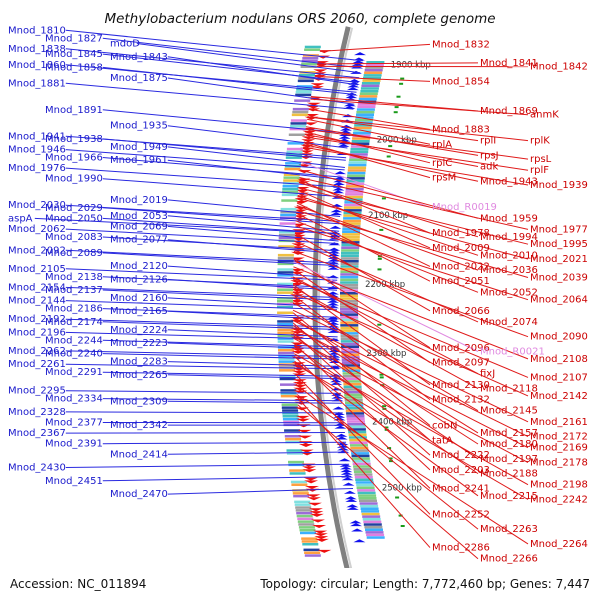 Image resolution: width=600 pixels, height=600 pixels. Describe the element at coordinates (464, 207) in the screenshot. I see `rna-label: Mnod_R0019` at that location.